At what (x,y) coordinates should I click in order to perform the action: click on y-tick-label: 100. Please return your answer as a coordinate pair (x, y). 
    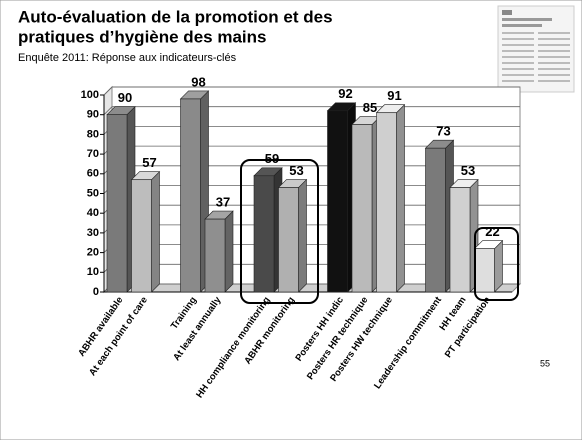
    Looking at the image, I should click on (90, 95).